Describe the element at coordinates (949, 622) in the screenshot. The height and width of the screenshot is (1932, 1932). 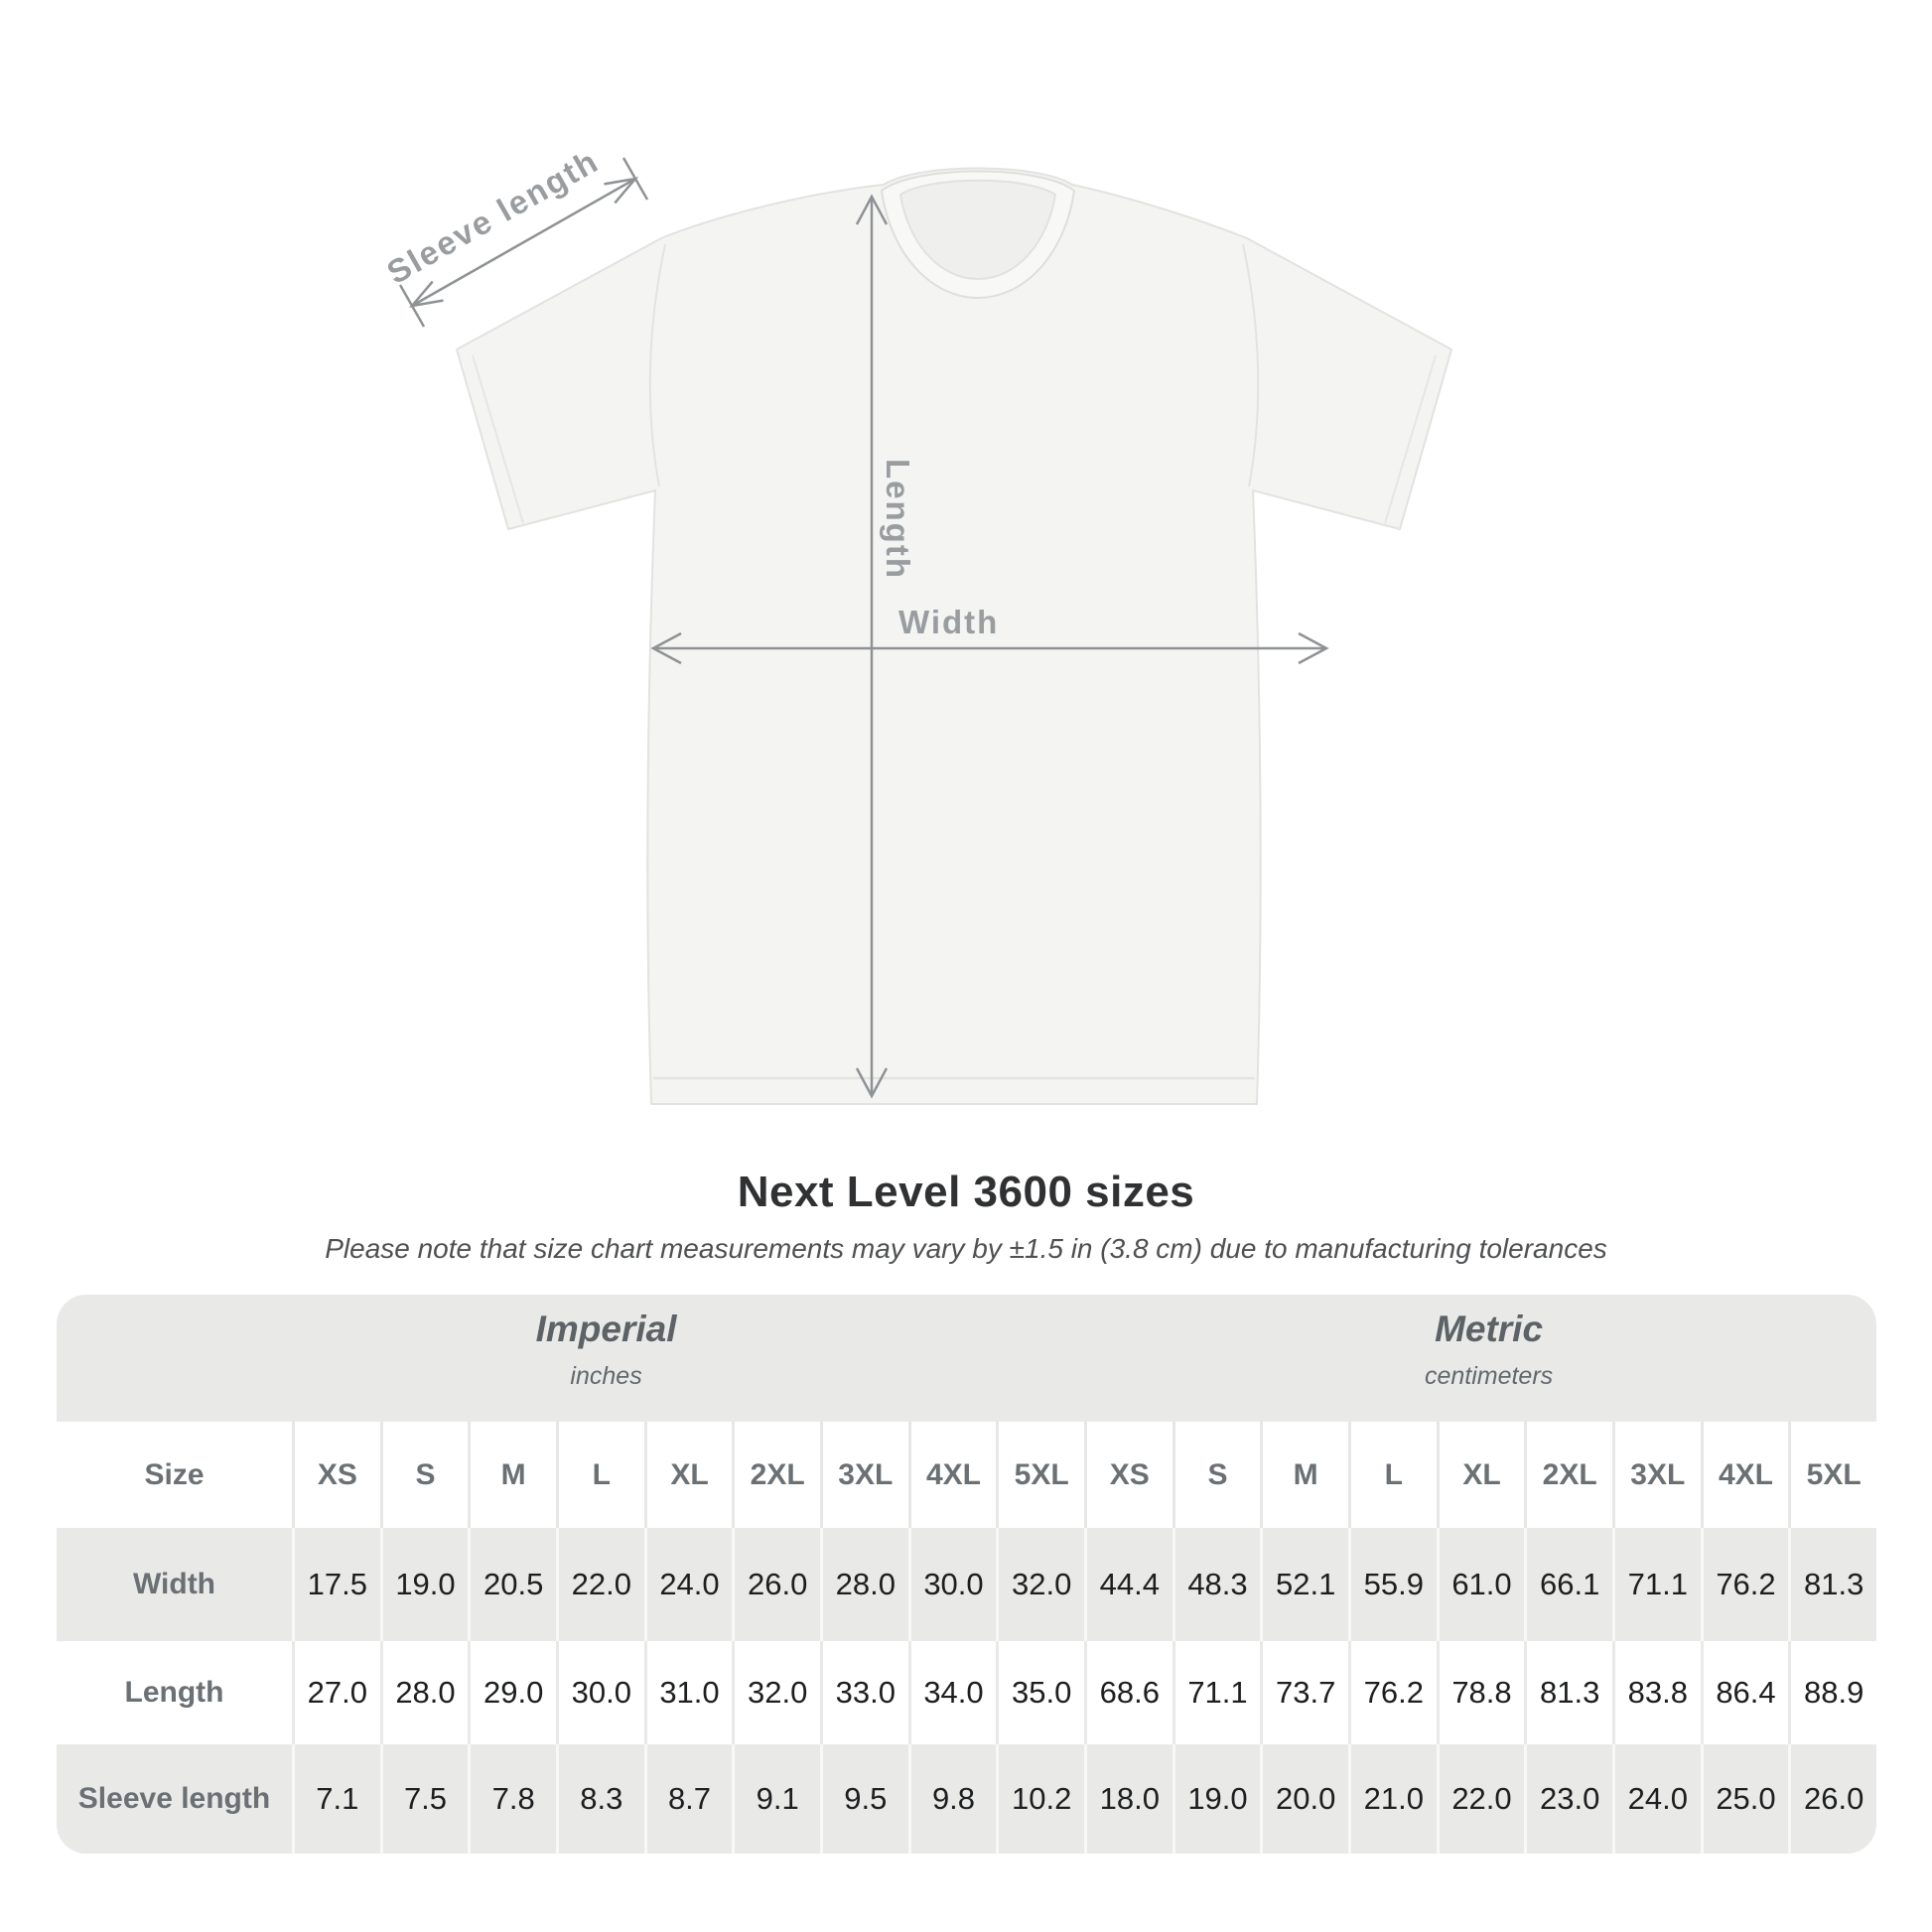
I see `width-label: Width` at that location.